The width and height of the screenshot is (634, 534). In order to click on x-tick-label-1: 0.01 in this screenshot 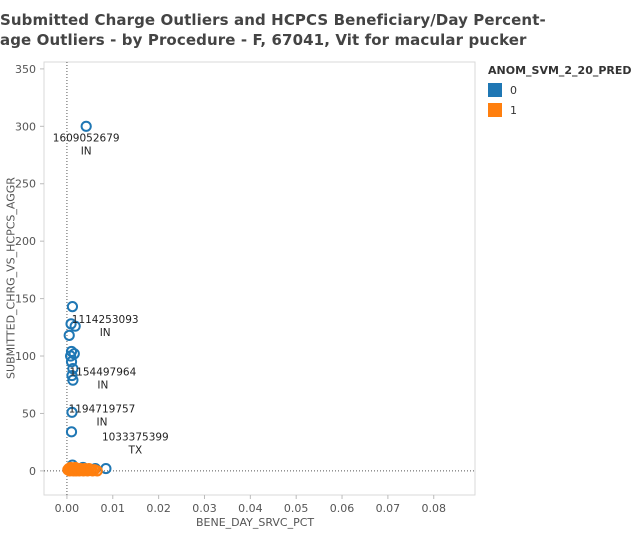, I will do `click(113, 508)`.